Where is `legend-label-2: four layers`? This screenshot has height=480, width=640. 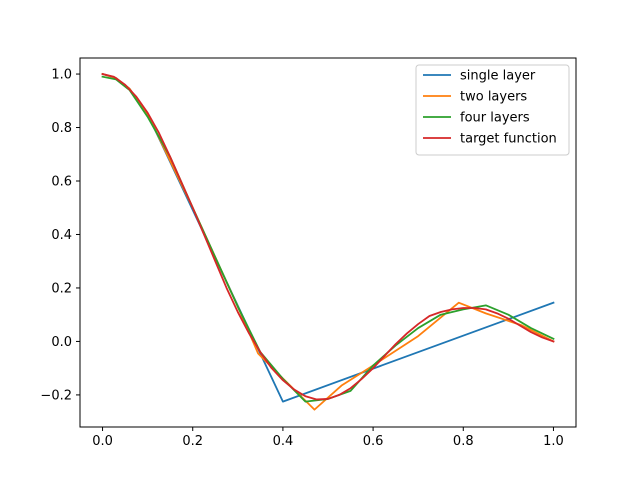 legend-label-2: four layers is located at coordinates (495, 118).